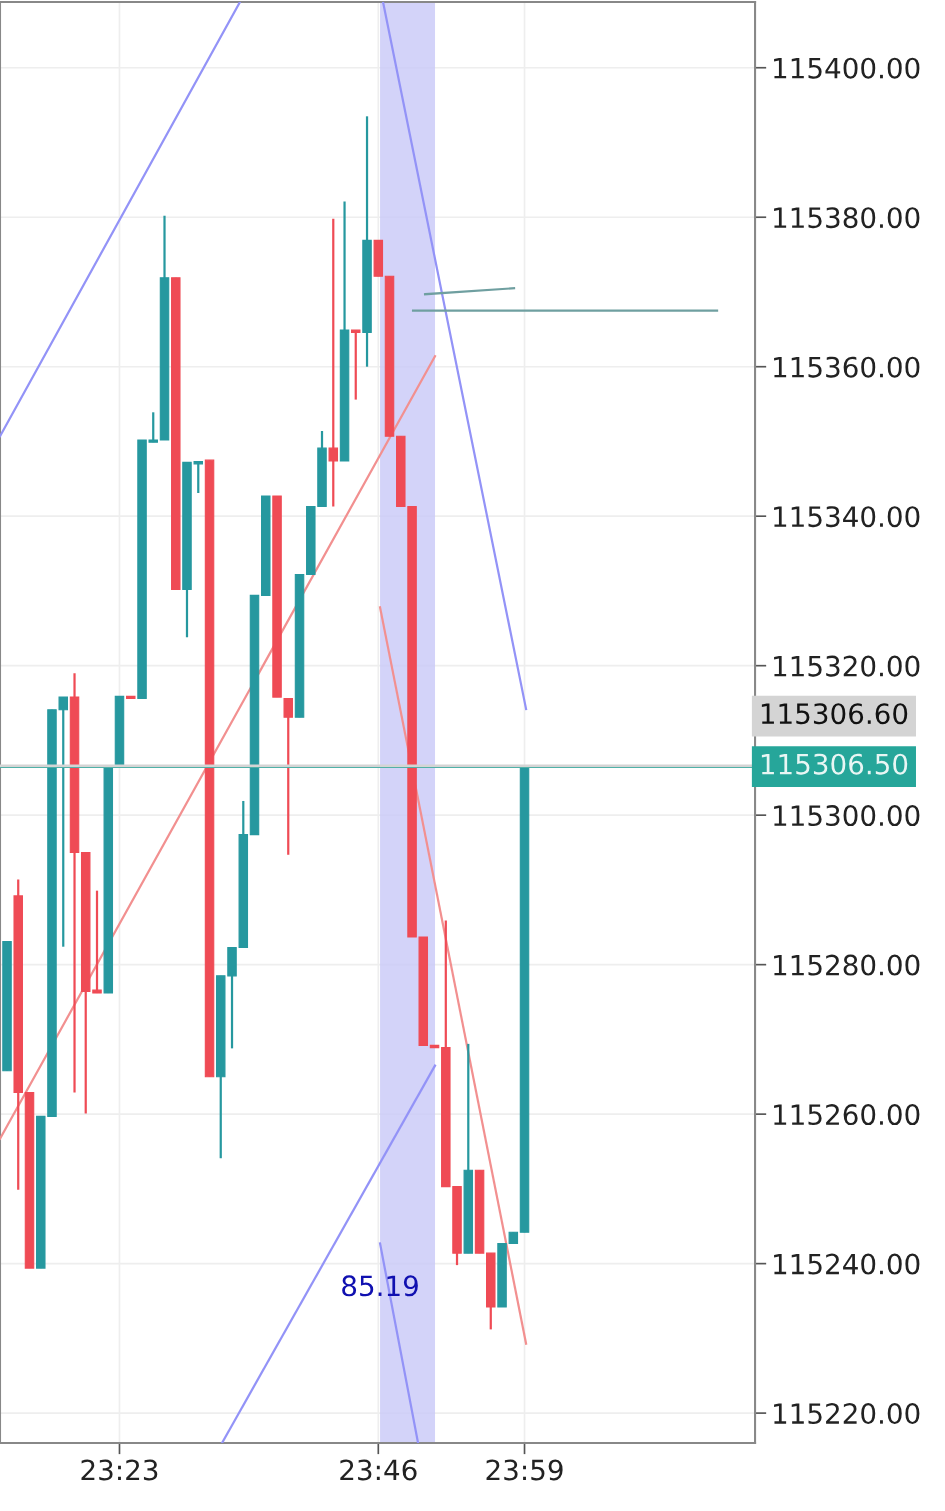  What do you see at coordinates (847, 68) in the screenshot?
I see `y-tick-label: 115400.00` at bounding box center [847, 68].